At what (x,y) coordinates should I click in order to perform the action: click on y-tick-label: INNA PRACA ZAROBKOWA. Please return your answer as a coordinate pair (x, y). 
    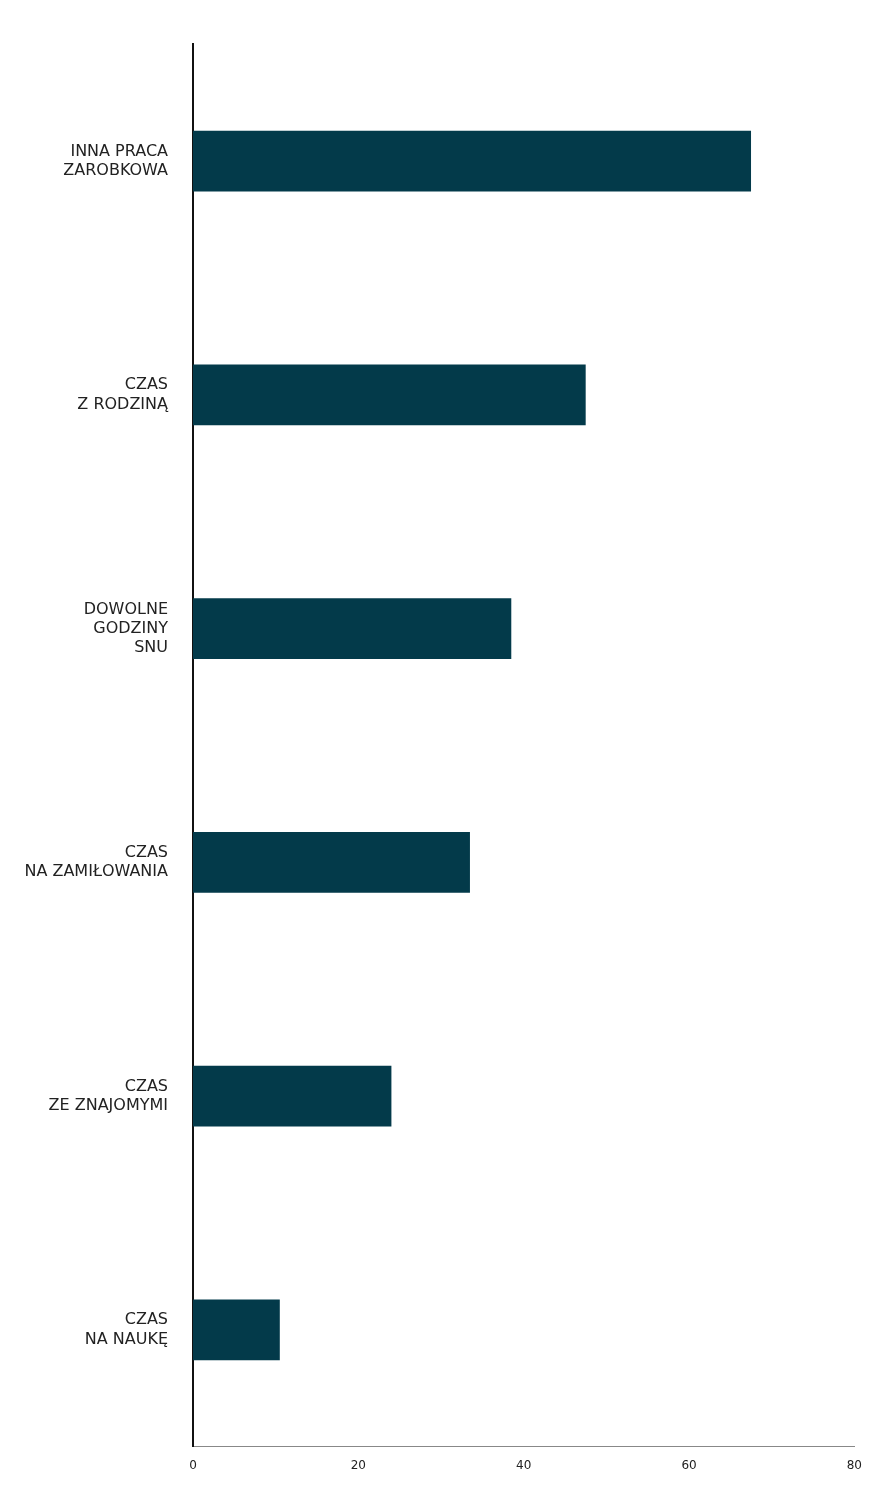
    Looking at the image, I should click on (116, 159).